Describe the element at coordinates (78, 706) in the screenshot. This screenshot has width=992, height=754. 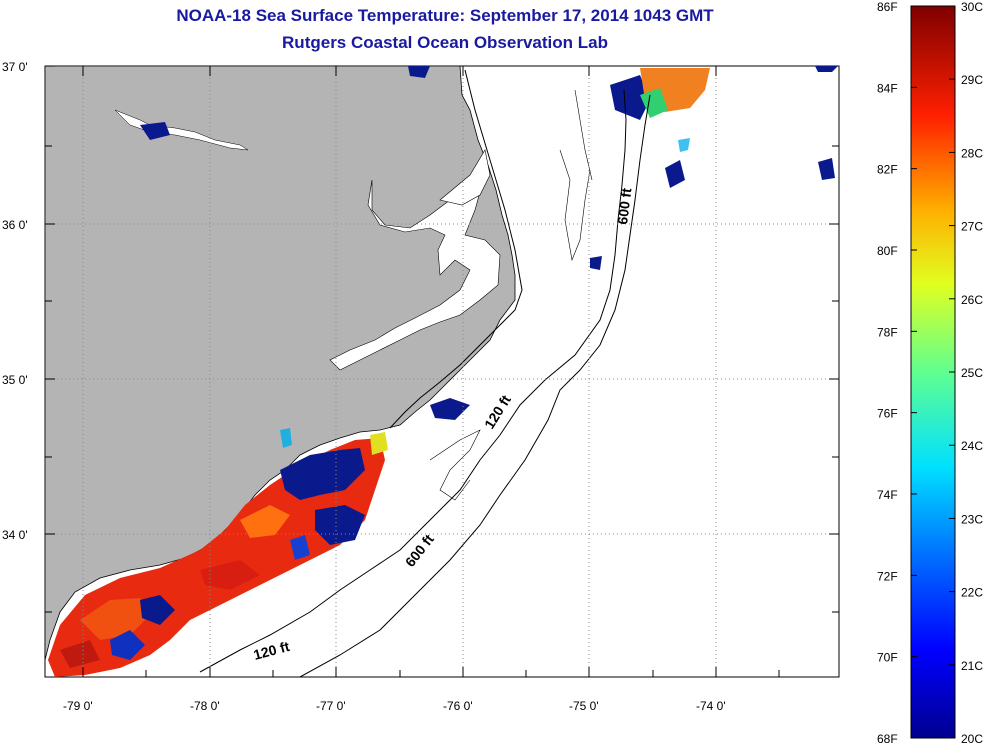
I see `lon-label: -79 0'` at that location.